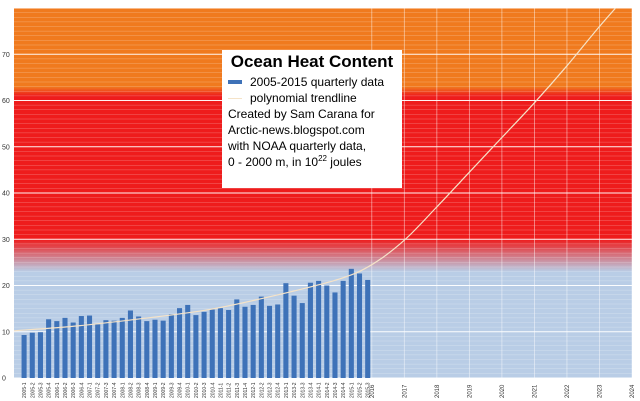 This screenshot has height=401, width=640. What do you see at coordinates (6, 217) in the screenshot?
I see `y-axis-tick-labels: 0 10 20 30 40 50 60 70` at bounding box center [6, 217].